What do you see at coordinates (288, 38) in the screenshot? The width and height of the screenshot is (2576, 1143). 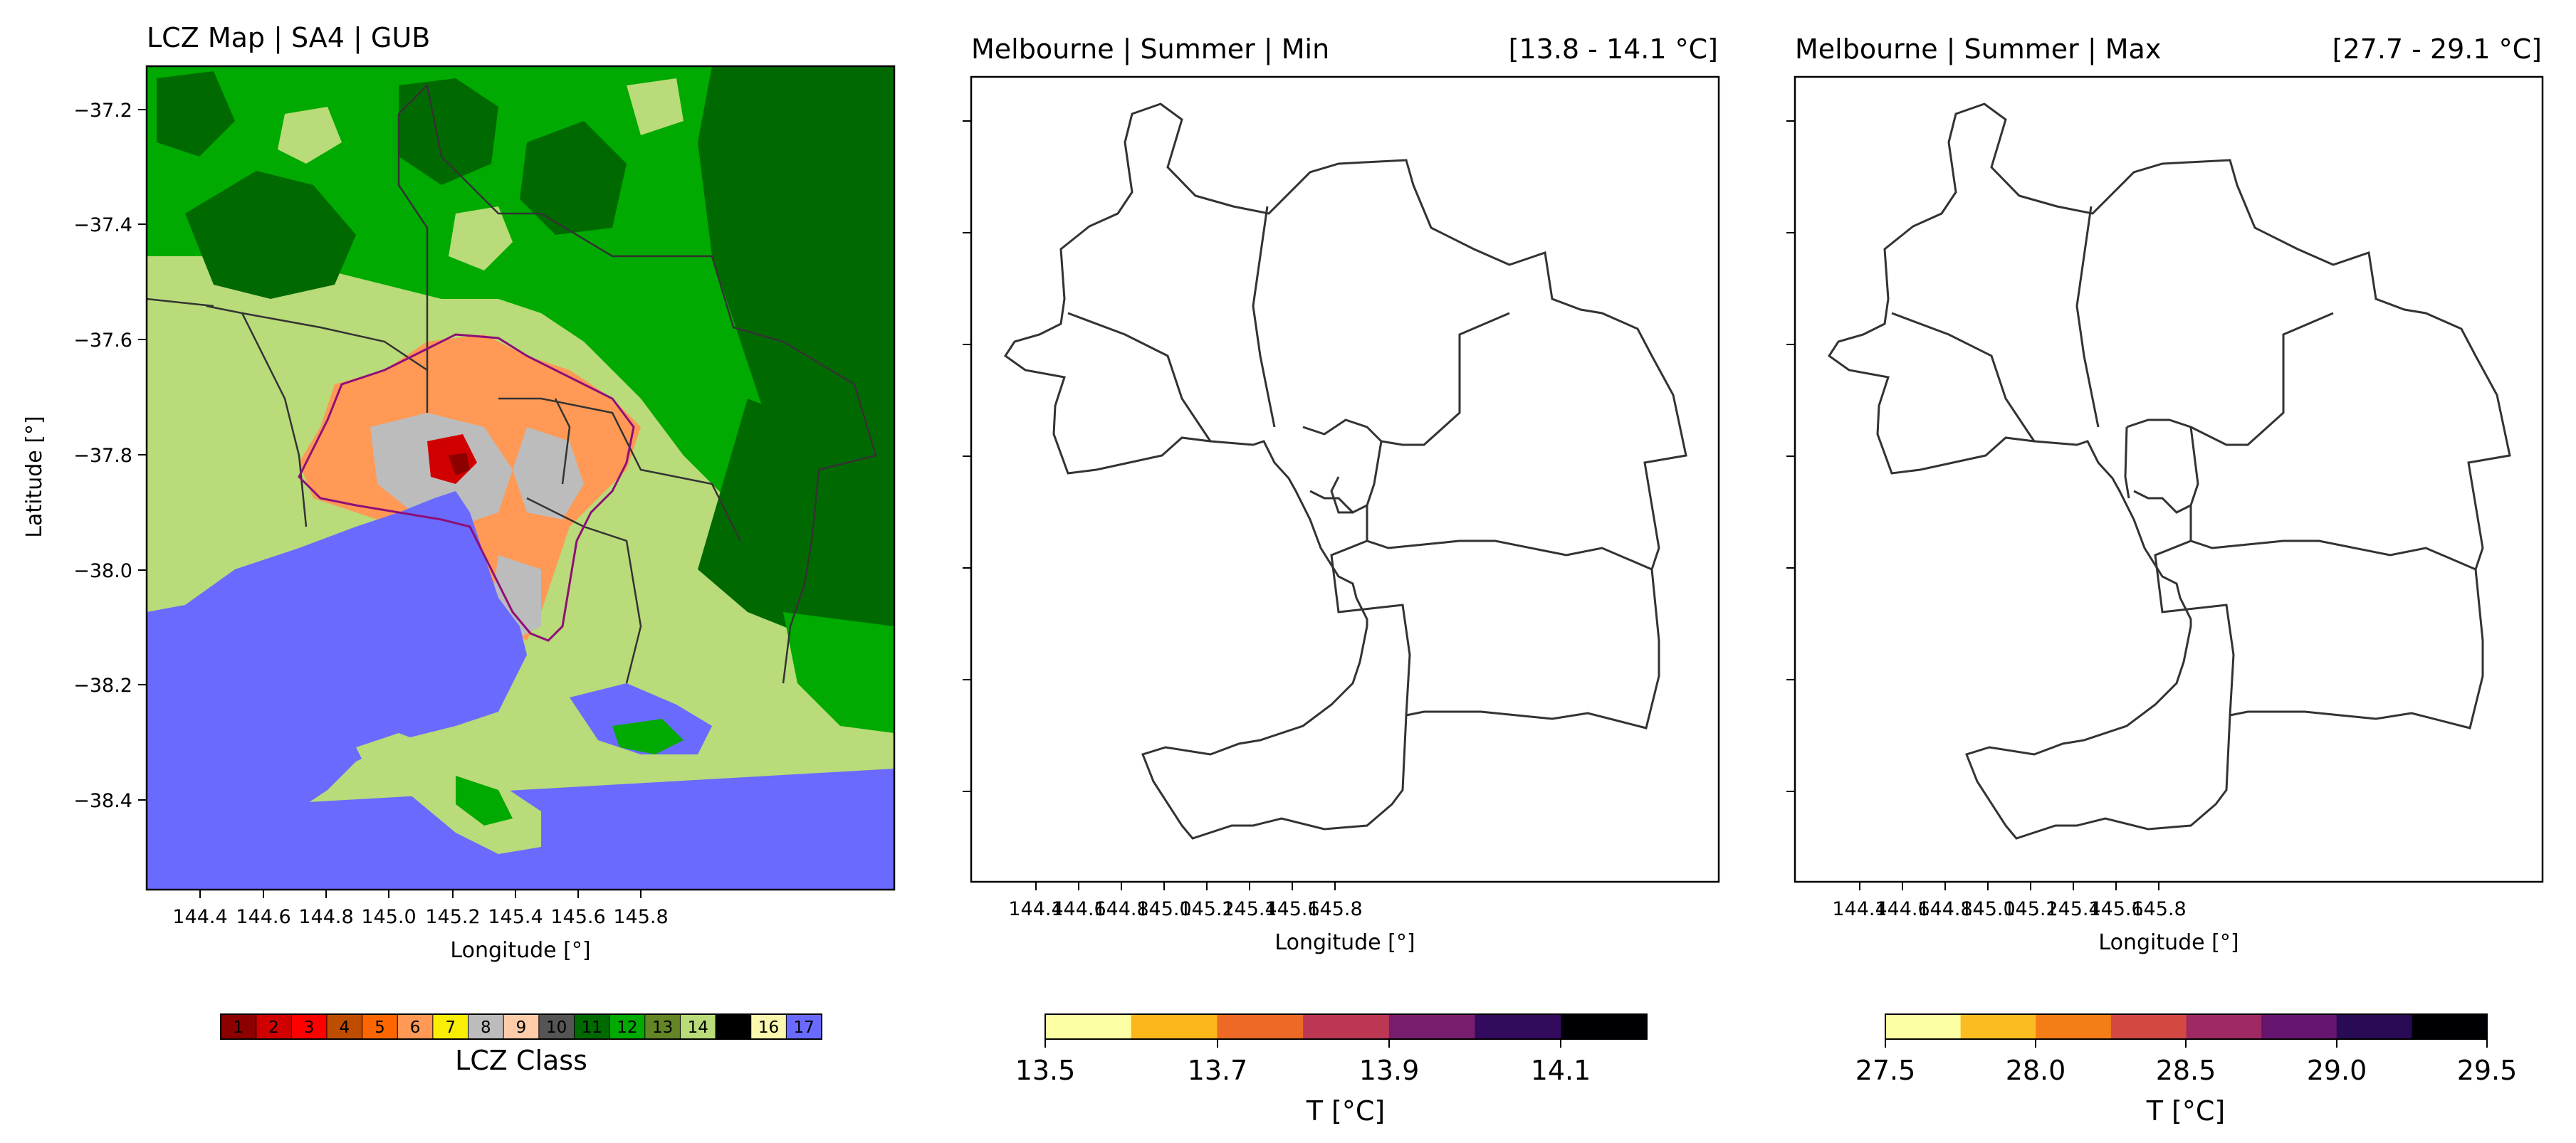 I see `lcz-map-title: LCZ Map | SA4 | GUB` at bounding box center [288, 38].